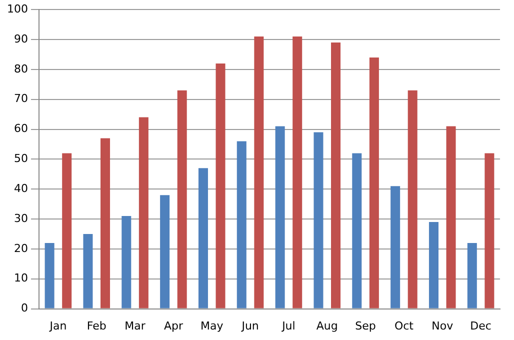  Describe the element at coordinates (57, 325) in the screenshot. I see `x-tick-label: Jan` at that location.